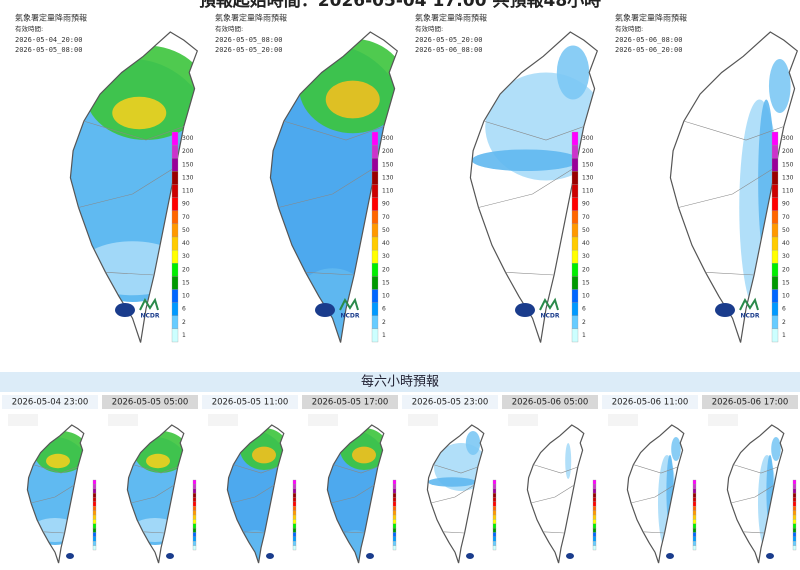 This screenshot has height=570, width=800. What do you see at coordinates (568, 461) in the screenshot?
I see `rain-area` at bounding box center [568, 461].